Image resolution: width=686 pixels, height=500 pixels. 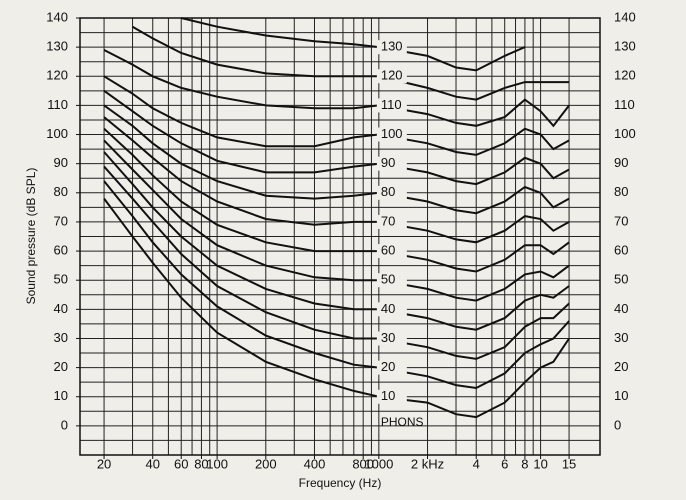 I want to click on x-tick-label: 15, so click(x=569, y=463).